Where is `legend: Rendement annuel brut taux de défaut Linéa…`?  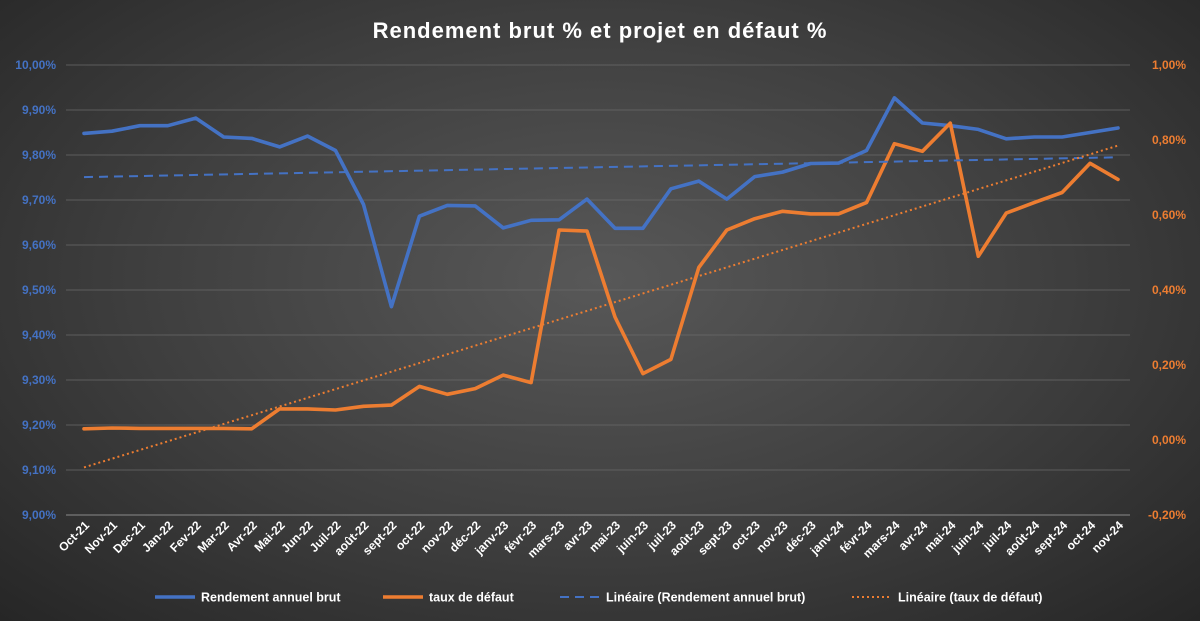
legend: Rendement annuel brut taux de défaut Linéa… is located at coordinates (598, 598).